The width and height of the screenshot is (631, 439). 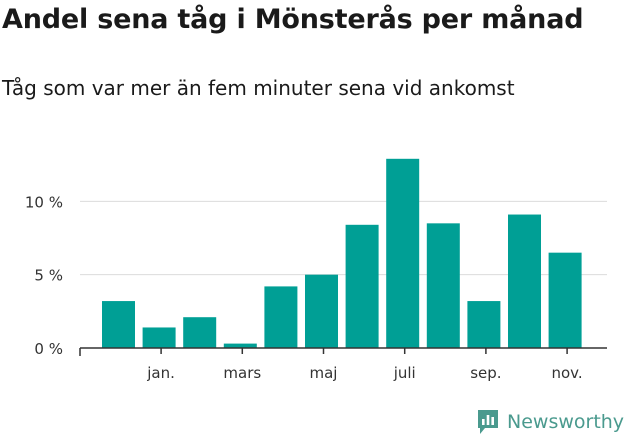 What do you see at coordinates (567, 373) in the screenshot?
I see `x-tick-label: nov.` at bounding box center [567, 373].